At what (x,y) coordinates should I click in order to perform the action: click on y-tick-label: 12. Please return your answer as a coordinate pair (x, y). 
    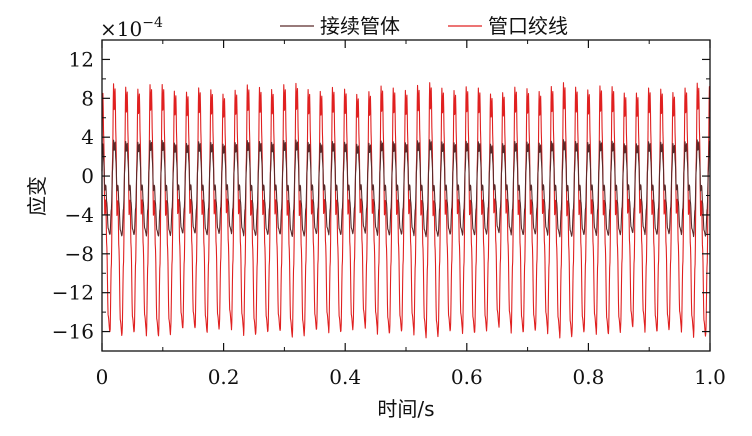
    Looking at the image, I should click on (81, 59).